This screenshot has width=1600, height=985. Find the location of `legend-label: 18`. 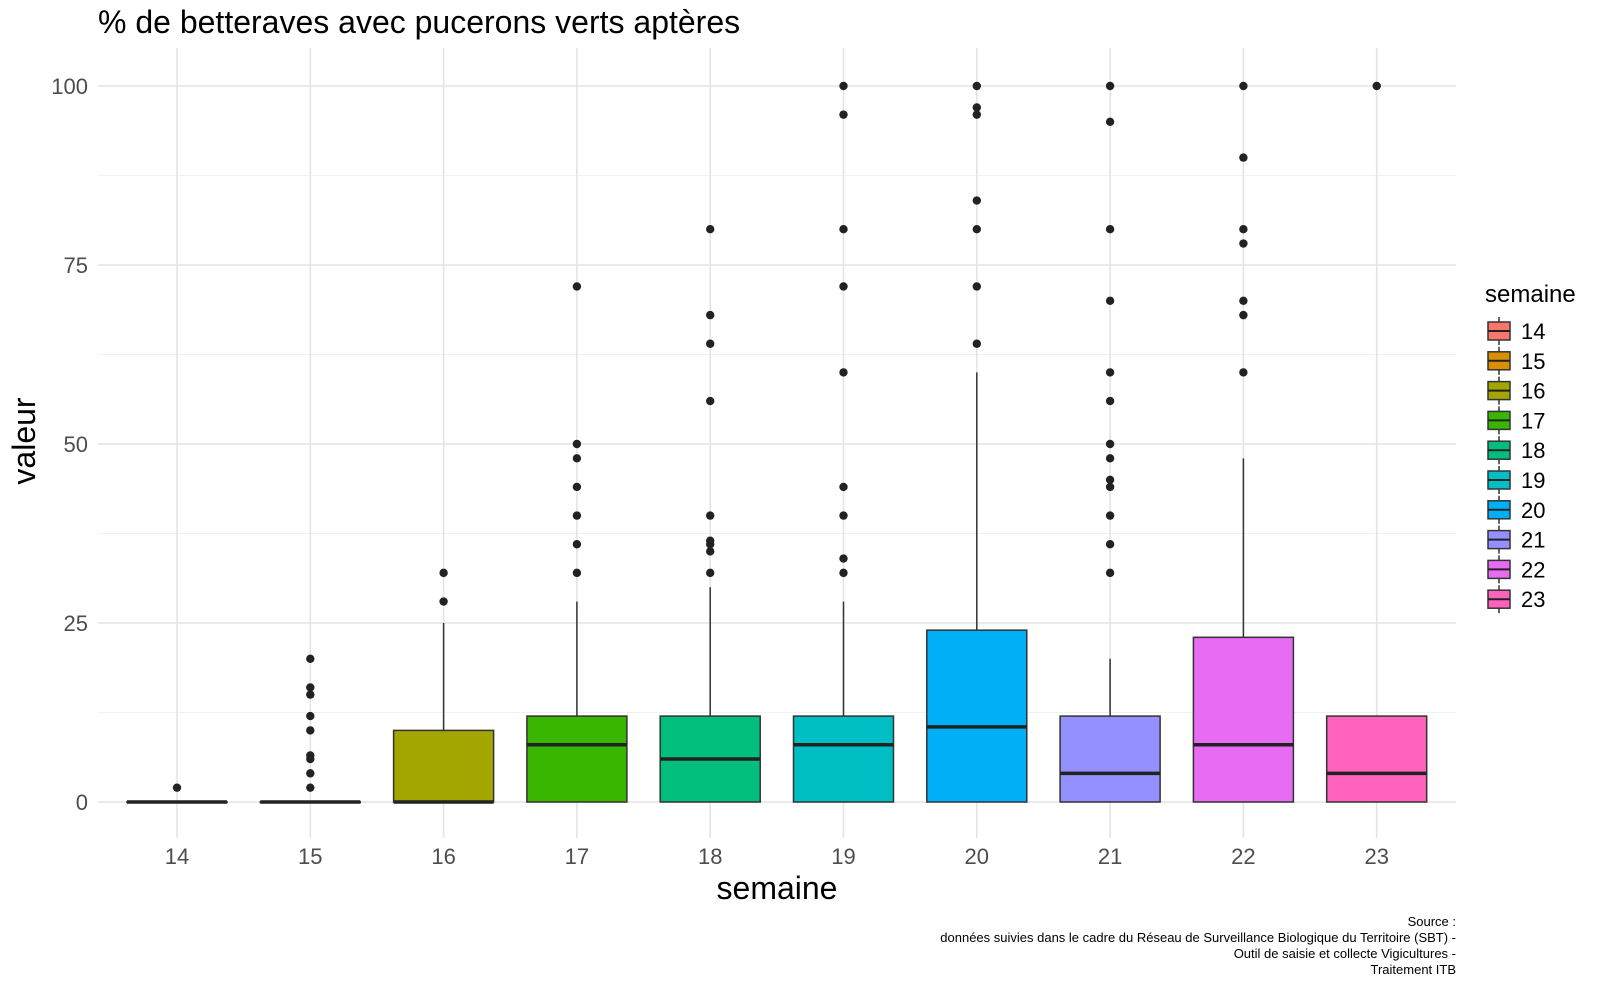

legend-label: 18 is located at coordinates (1533, 450).